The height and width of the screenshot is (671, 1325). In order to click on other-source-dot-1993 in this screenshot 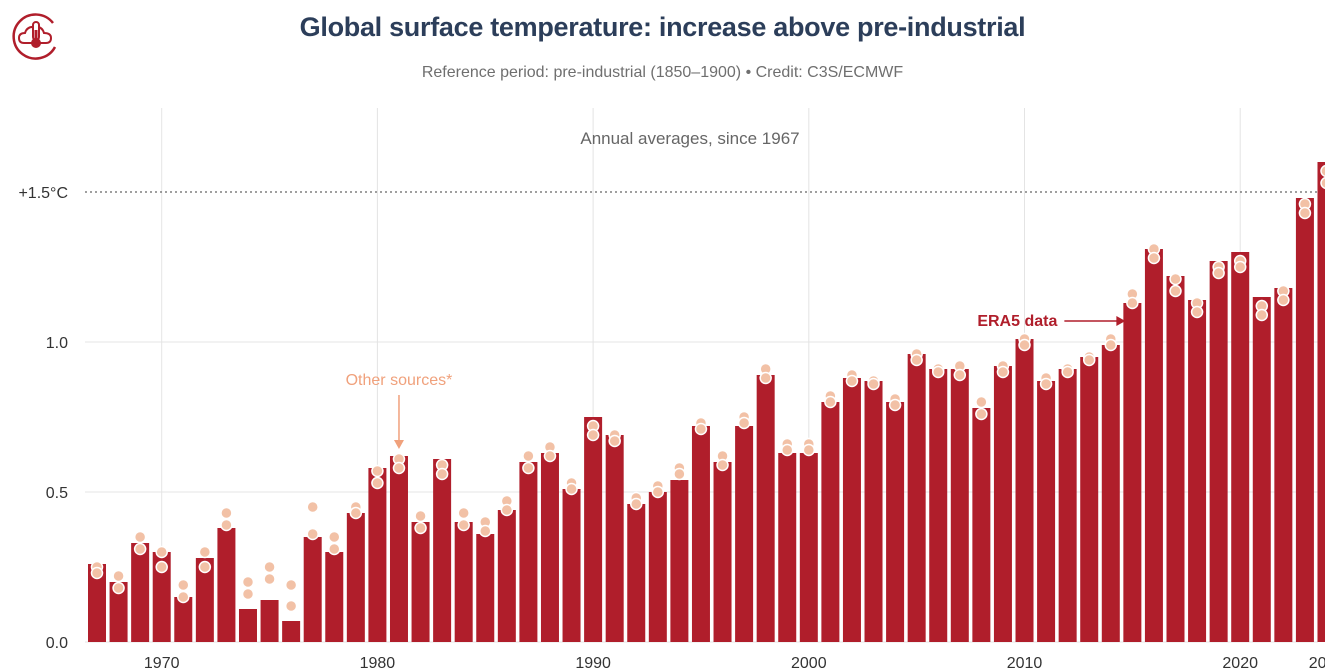, I will do `click(658, 492)`.